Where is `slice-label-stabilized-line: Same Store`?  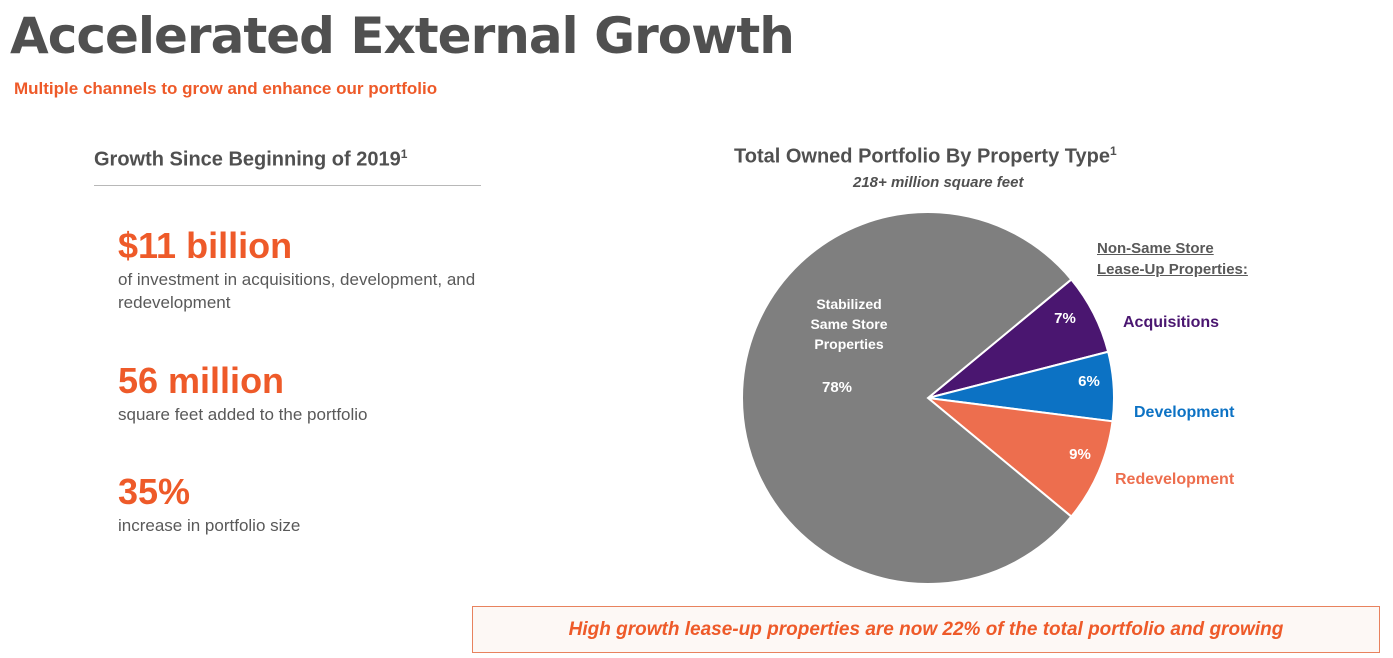 slice-label-stabilized-line: Same Store is located at coordinates (848, 324).